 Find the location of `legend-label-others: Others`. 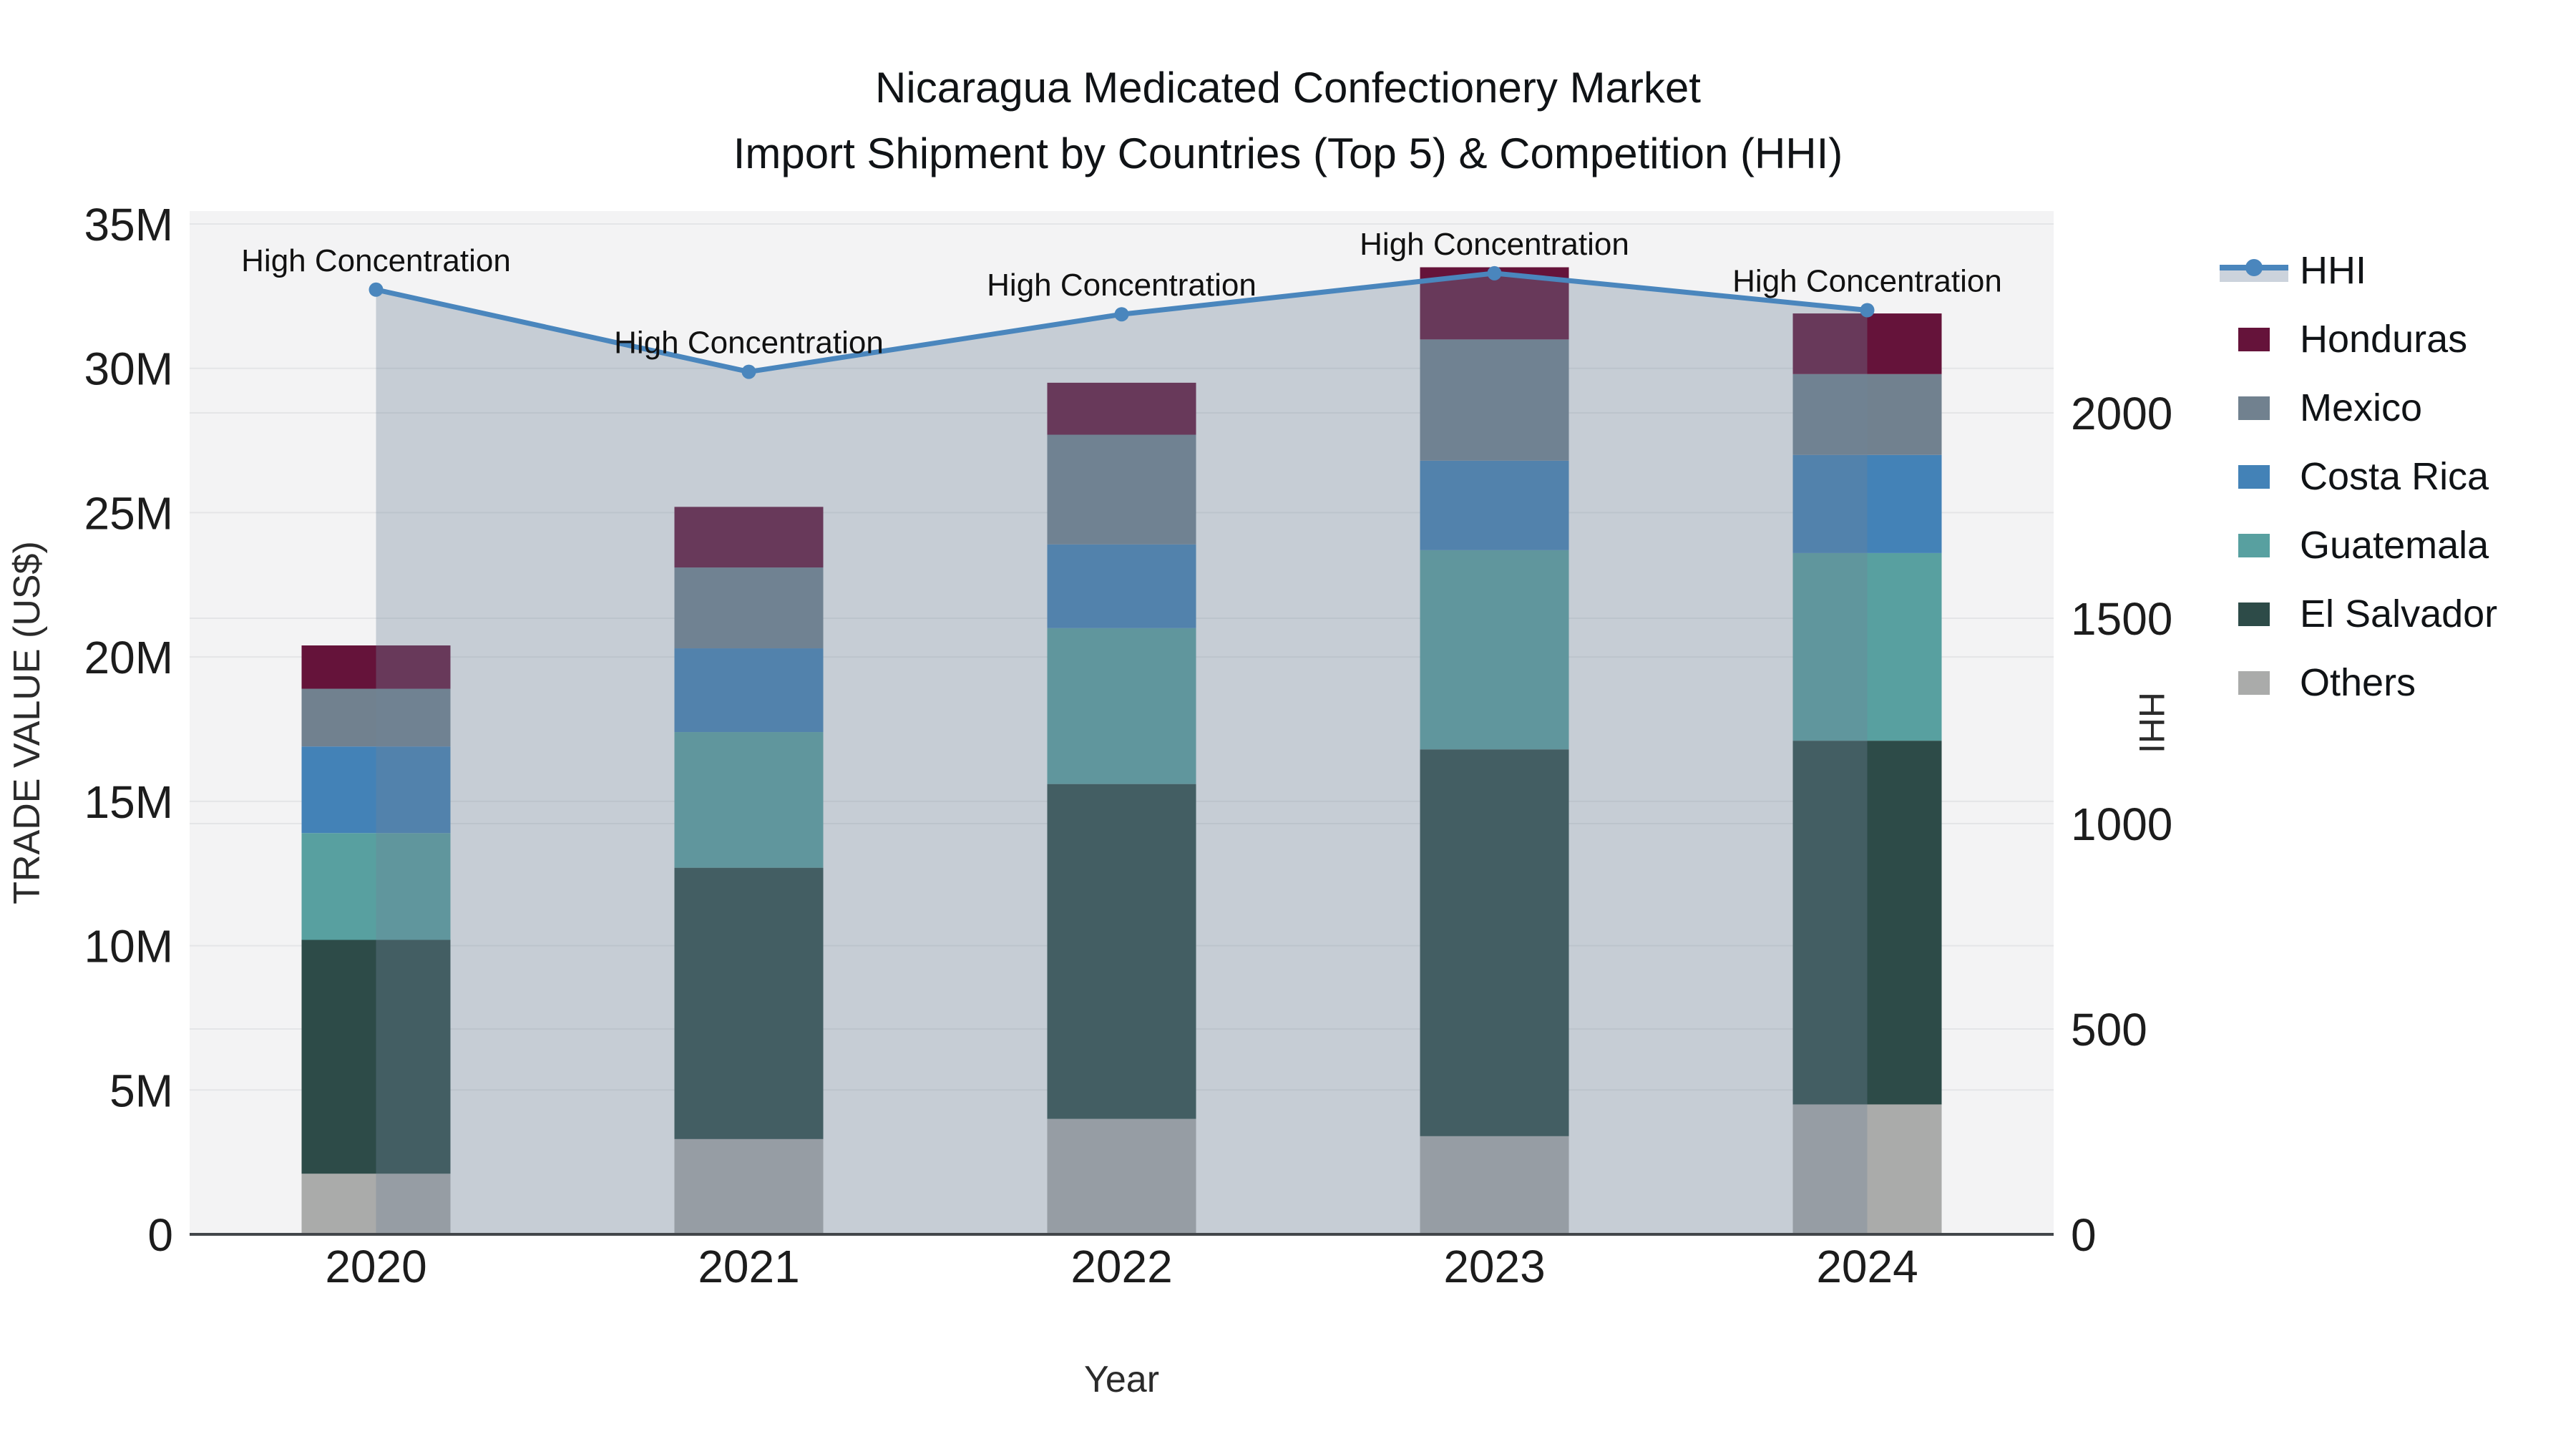

legend-label-others: Others is located at coordinates (2358, 682).